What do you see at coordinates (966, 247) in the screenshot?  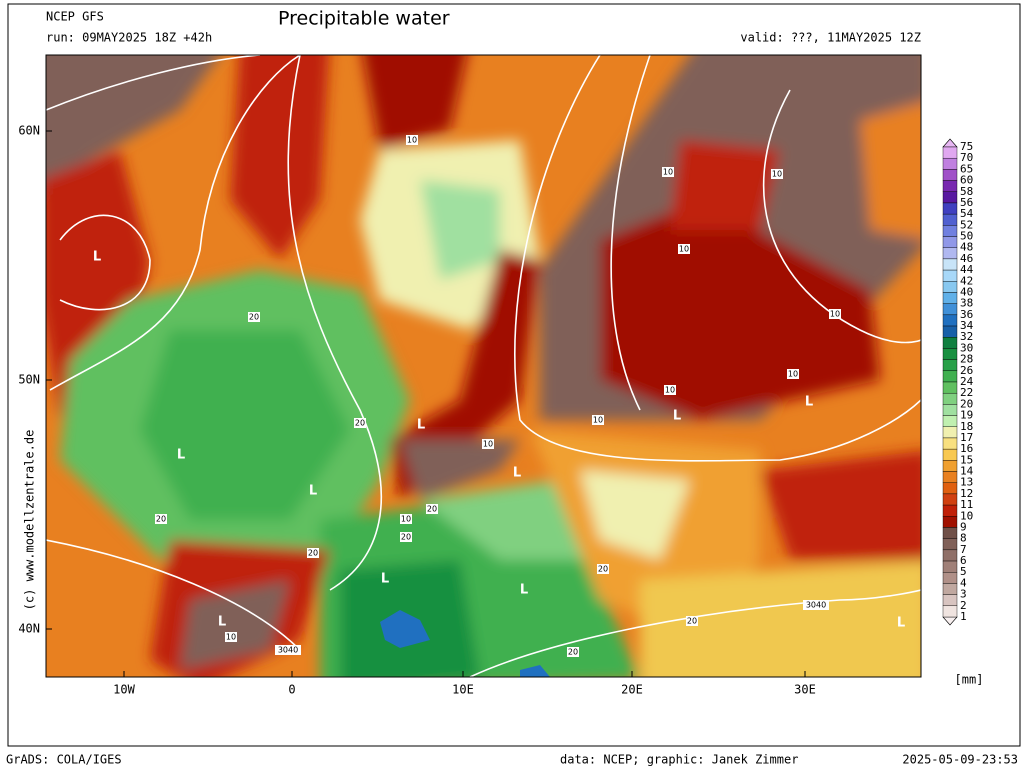 I see `colorbar-label: 48` at bounding box center [966, 247].